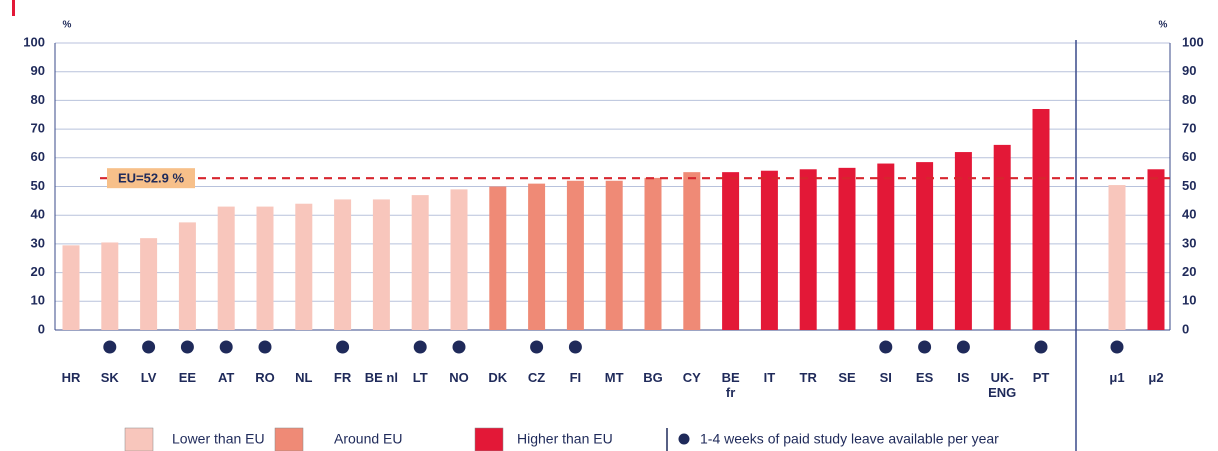  I want to click on x-tick-label: SK, so click(109, 377).